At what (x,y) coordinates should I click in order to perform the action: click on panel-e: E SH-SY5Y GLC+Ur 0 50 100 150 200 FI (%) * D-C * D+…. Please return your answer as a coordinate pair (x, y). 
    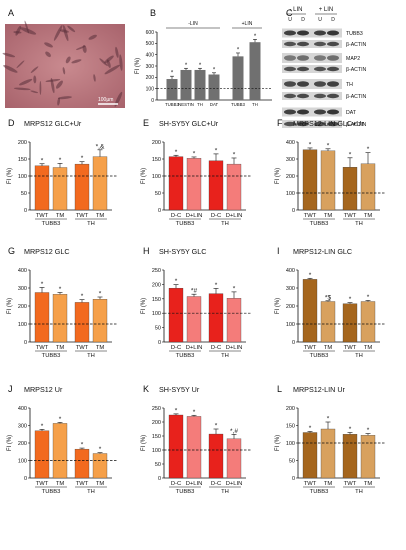
    Looking at the image, I should click on (196, 172).